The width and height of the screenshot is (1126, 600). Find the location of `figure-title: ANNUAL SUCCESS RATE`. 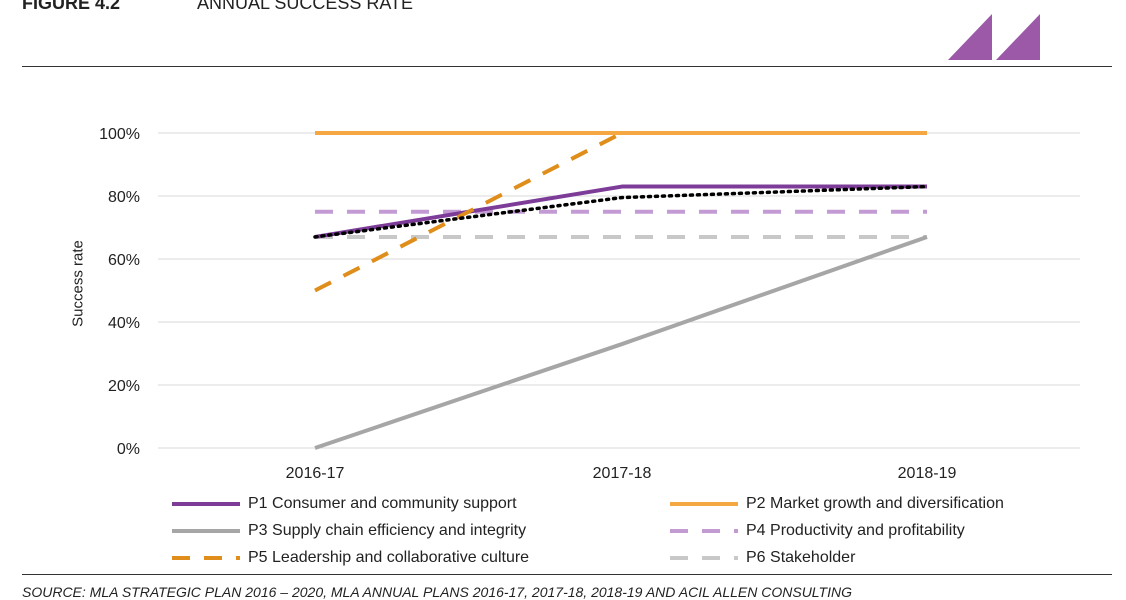

figure-title: ANNUAL SUCCESS RATE is located at coordinates (305, 6).